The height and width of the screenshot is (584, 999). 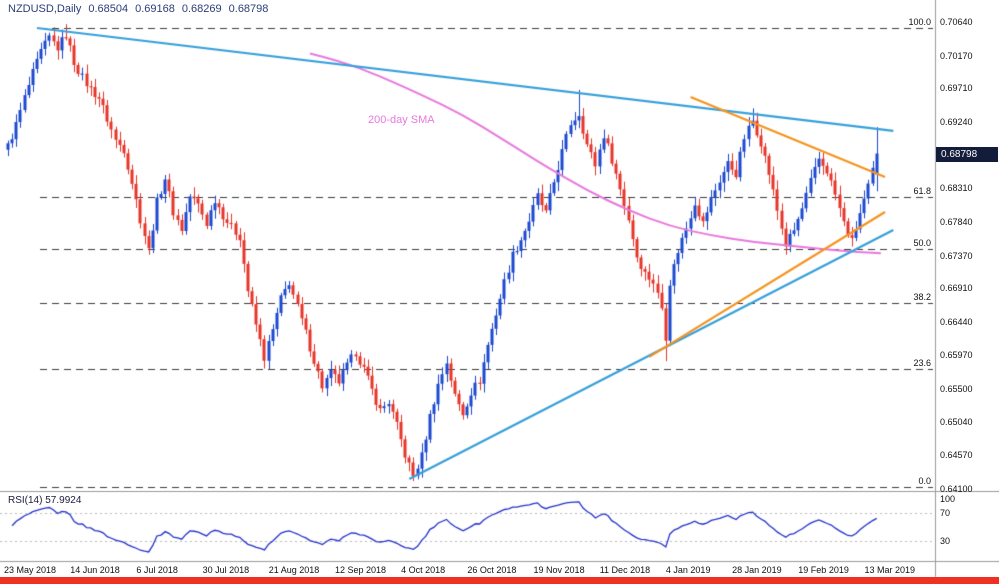 What do you see at coordinates (559, 570) in the screenshot?
I see `time-tick: 19 Nov 2018` at bounding box center [559, 570].